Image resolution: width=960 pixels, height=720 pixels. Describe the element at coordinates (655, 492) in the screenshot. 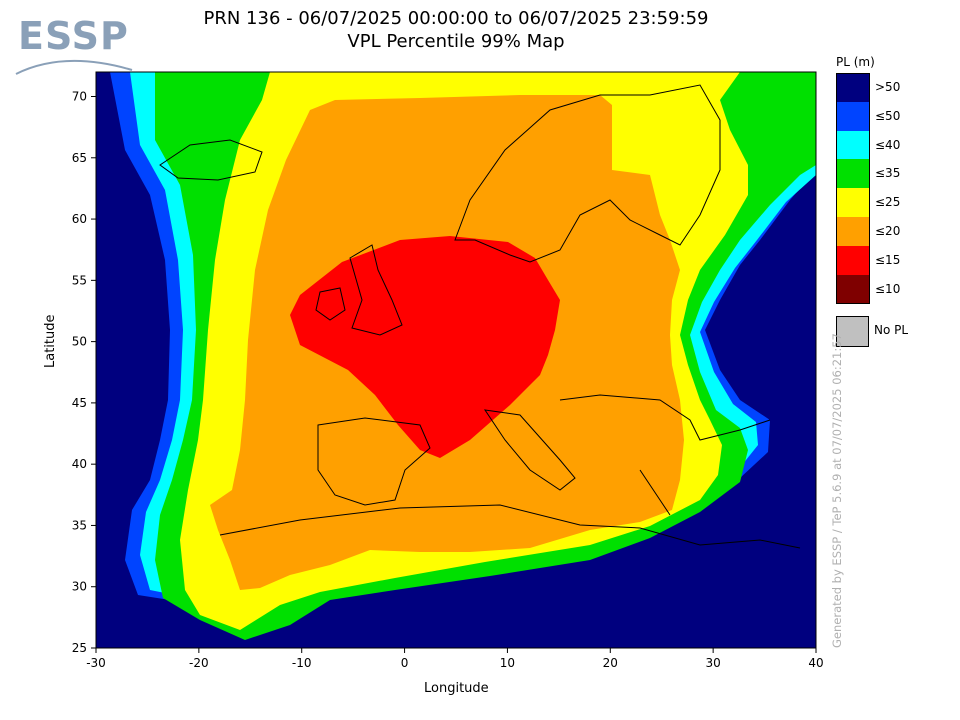

I see `greece-coast` at that location.